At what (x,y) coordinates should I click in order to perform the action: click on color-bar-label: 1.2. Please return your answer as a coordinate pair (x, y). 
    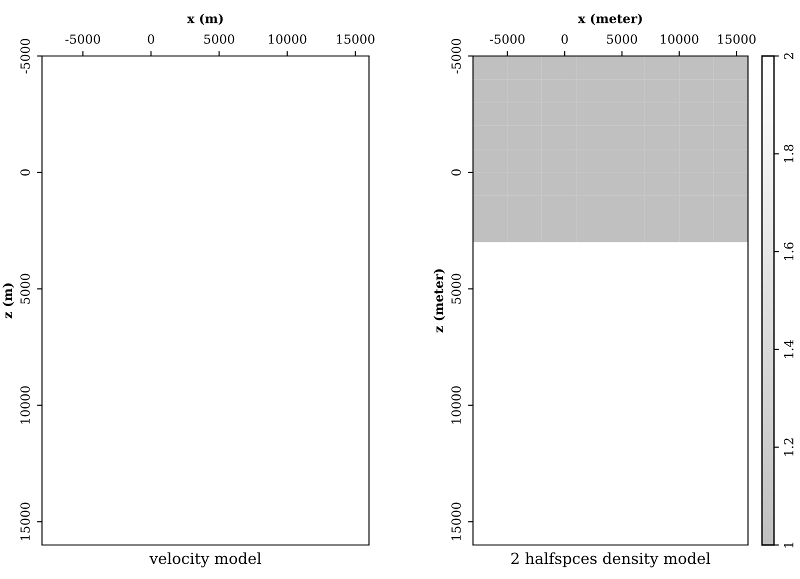
    Looking at the image, I should click on (789, 447).